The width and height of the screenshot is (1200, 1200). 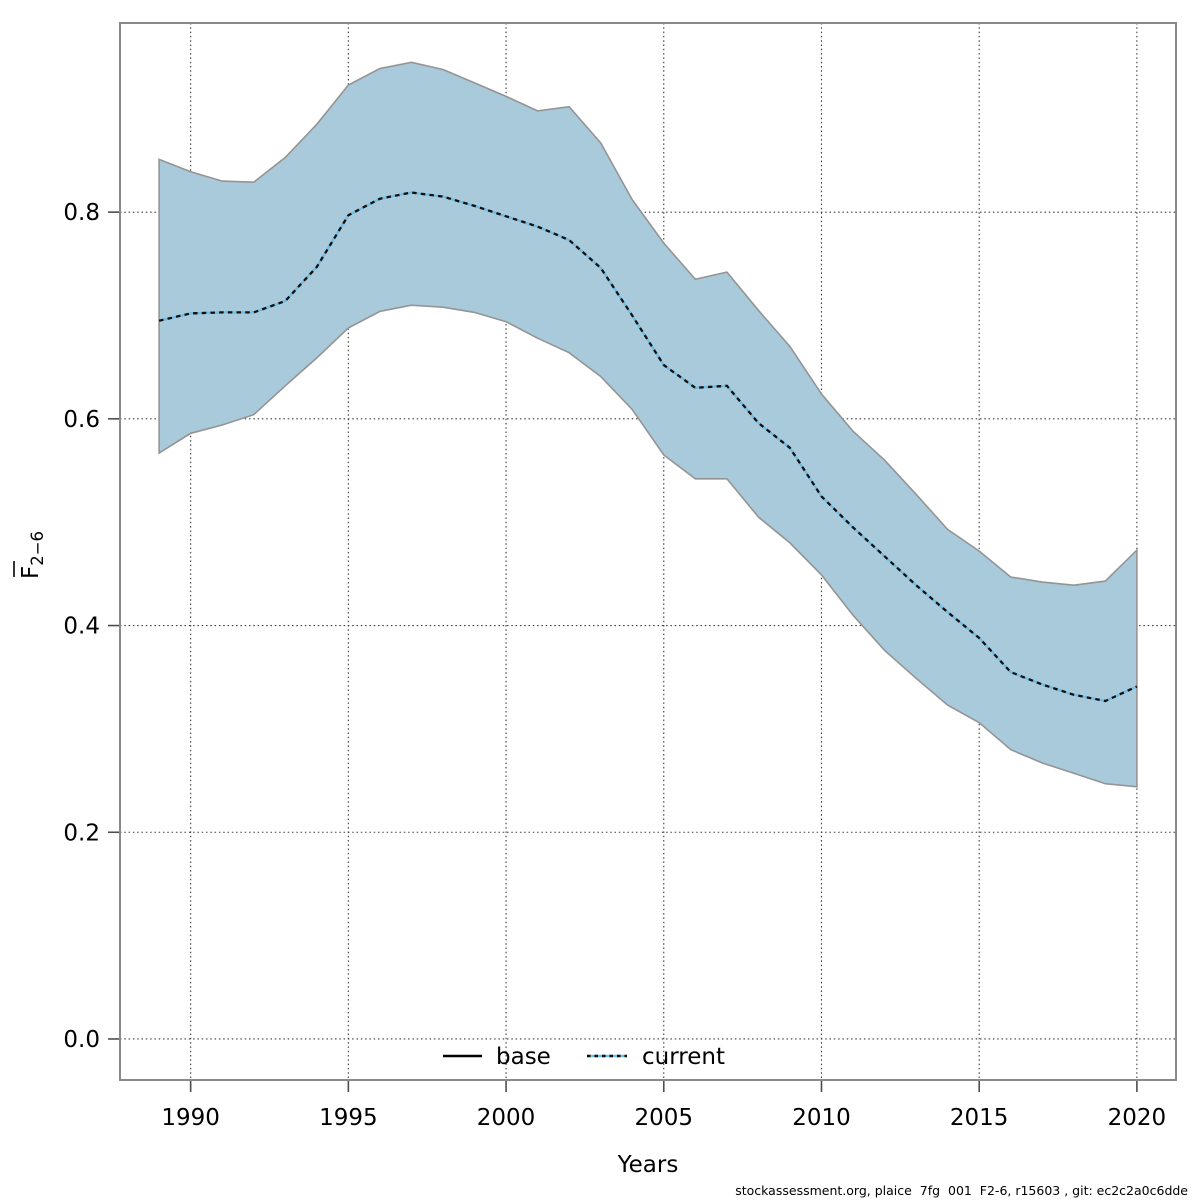 What do you see at coordinates (506, 1118) in the screenshot?
I see `x-tick-label: 2000` at bounding box center [506, 1118].